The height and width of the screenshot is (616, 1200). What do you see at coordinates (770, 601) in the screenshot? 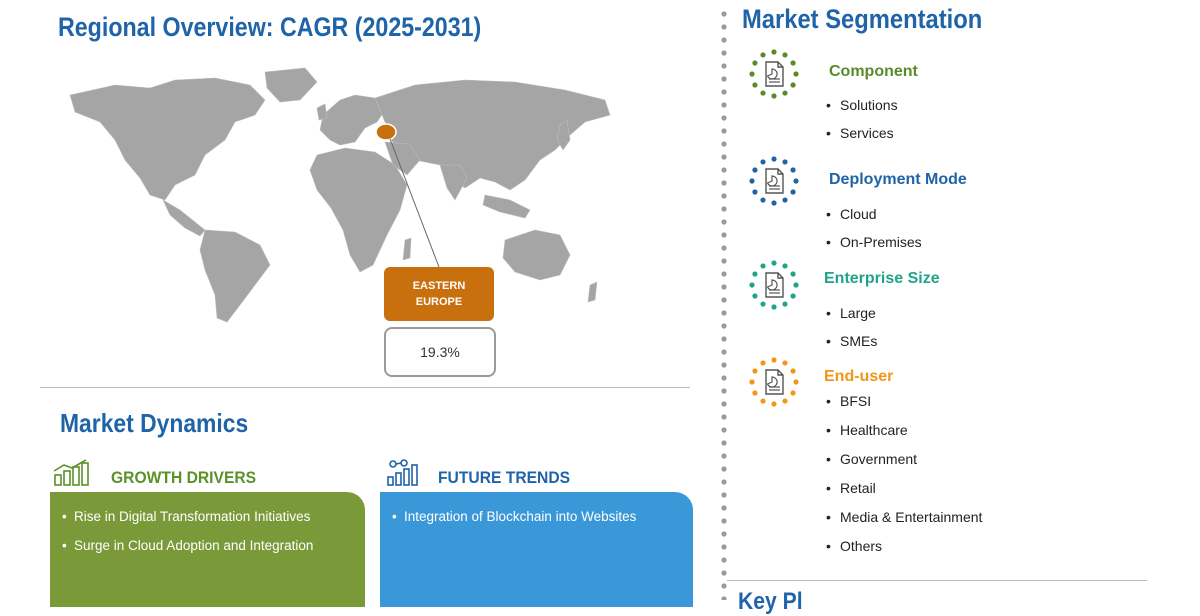
I see `key-players-title: Key Pl` at bounding box center [770, 601].